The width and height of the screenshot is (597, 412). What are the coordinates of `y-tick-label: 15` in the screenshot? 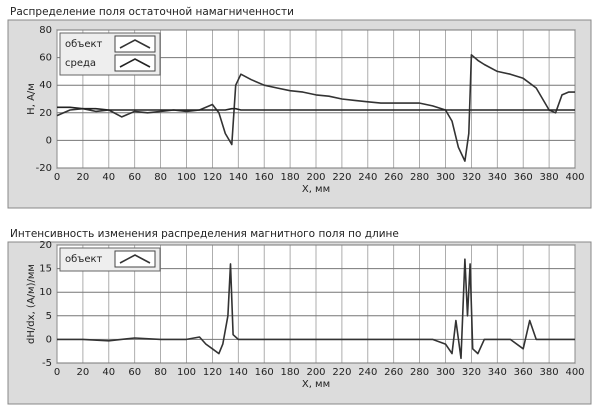 It's located at (45, 269).